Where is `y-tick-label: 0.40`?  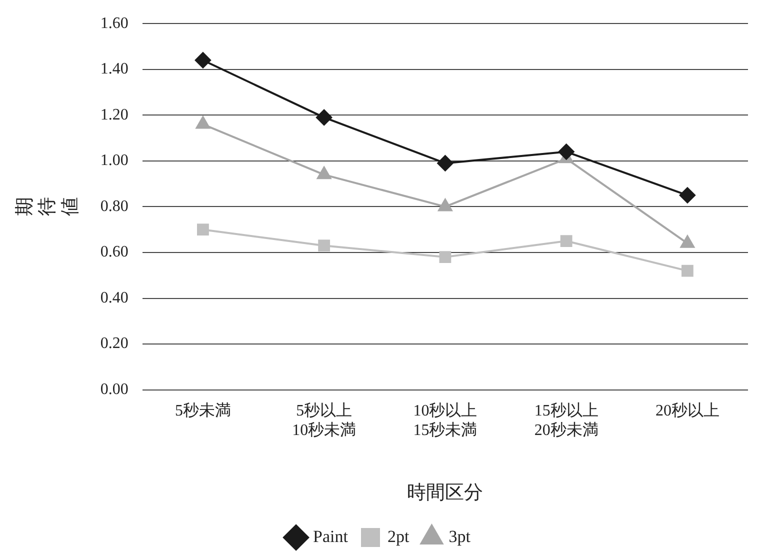 y-tick-label: 0.40 is located at coordinates (114, 297).